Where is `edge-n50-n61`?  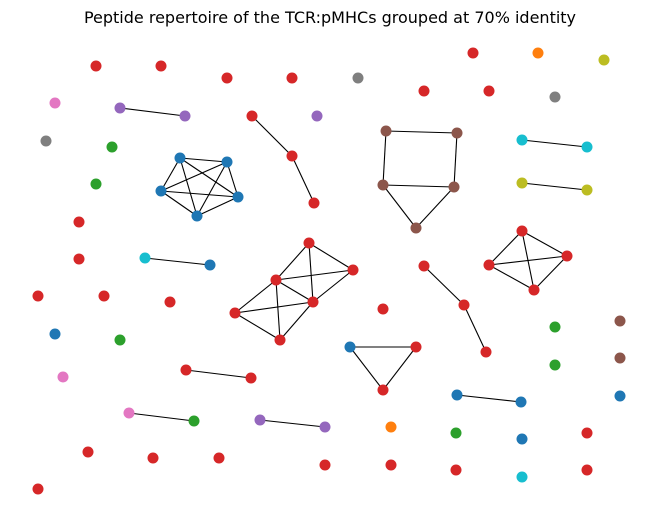 edge-n50-n61 is located at coordinates (475, 328).